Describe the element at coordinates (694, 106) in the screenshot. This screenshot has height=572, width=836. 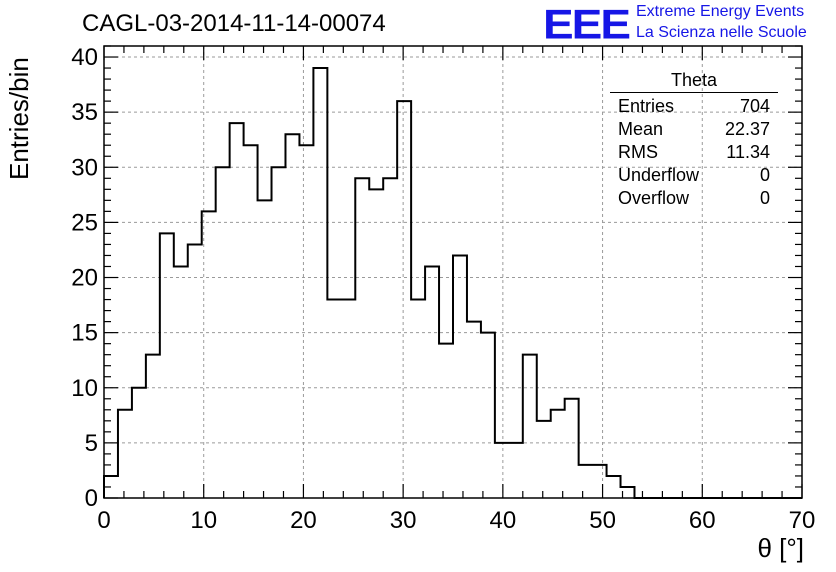
I see `stats-row: Entries 704` at that location.